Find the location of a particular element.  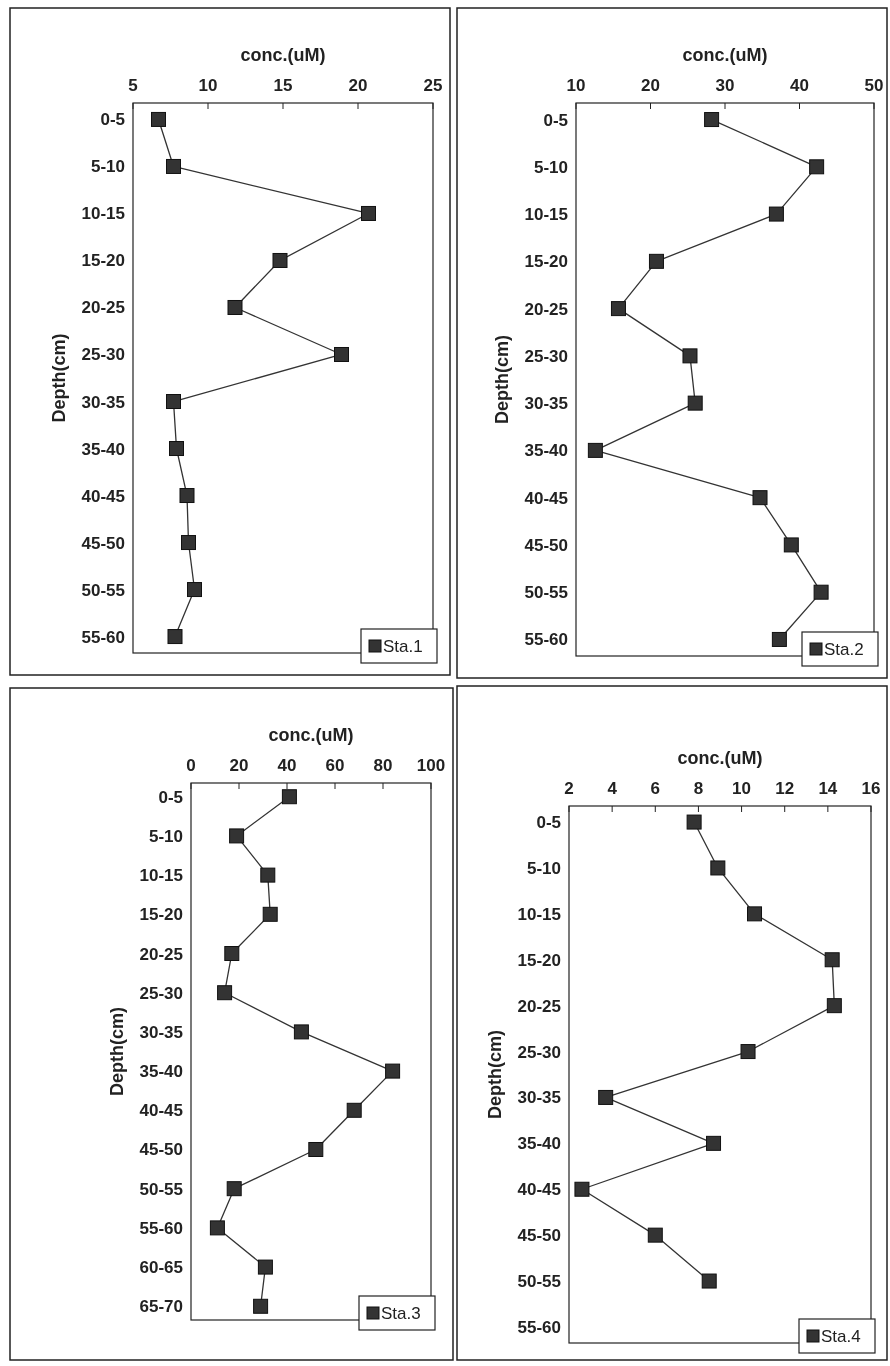

x-tick-label: 5 is located at coordinates (133, 85).